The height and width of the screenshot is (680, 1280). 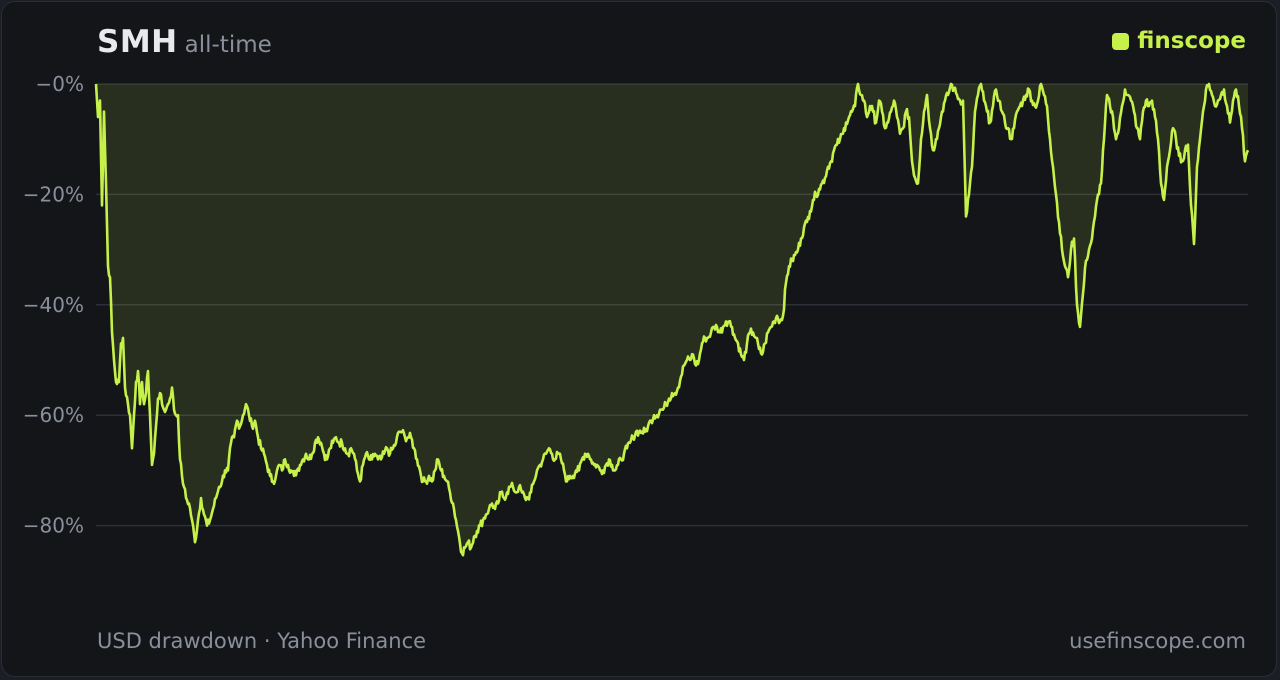 What do you see at coordinates (53, 194) in the screenshot?
I see `y-tick-label: −20%` at bounding box center [53, 194].